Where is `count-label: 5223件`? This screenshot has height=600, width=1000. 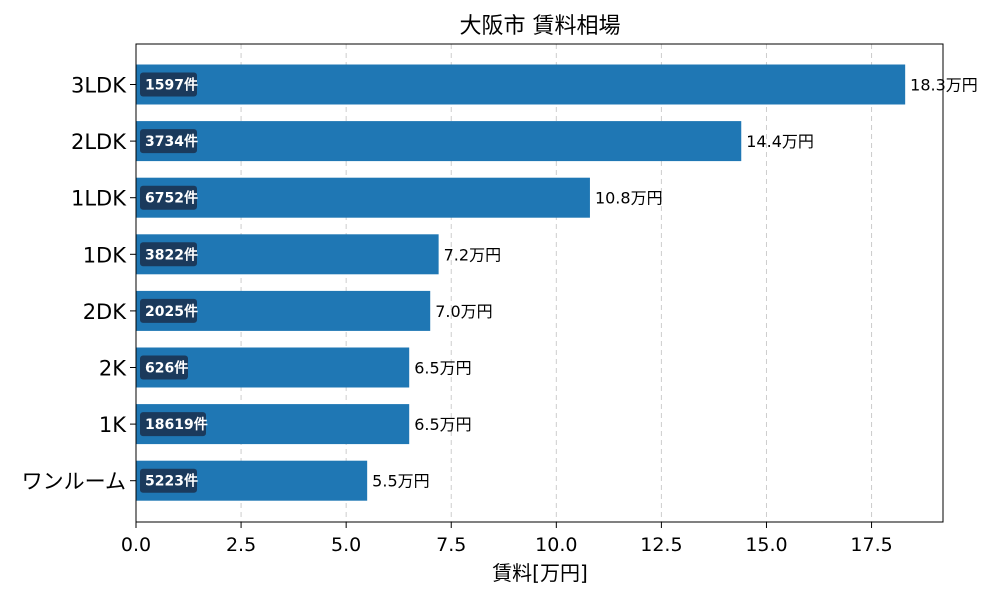 count-label: 5223件 is located at coordinates (171, 481).